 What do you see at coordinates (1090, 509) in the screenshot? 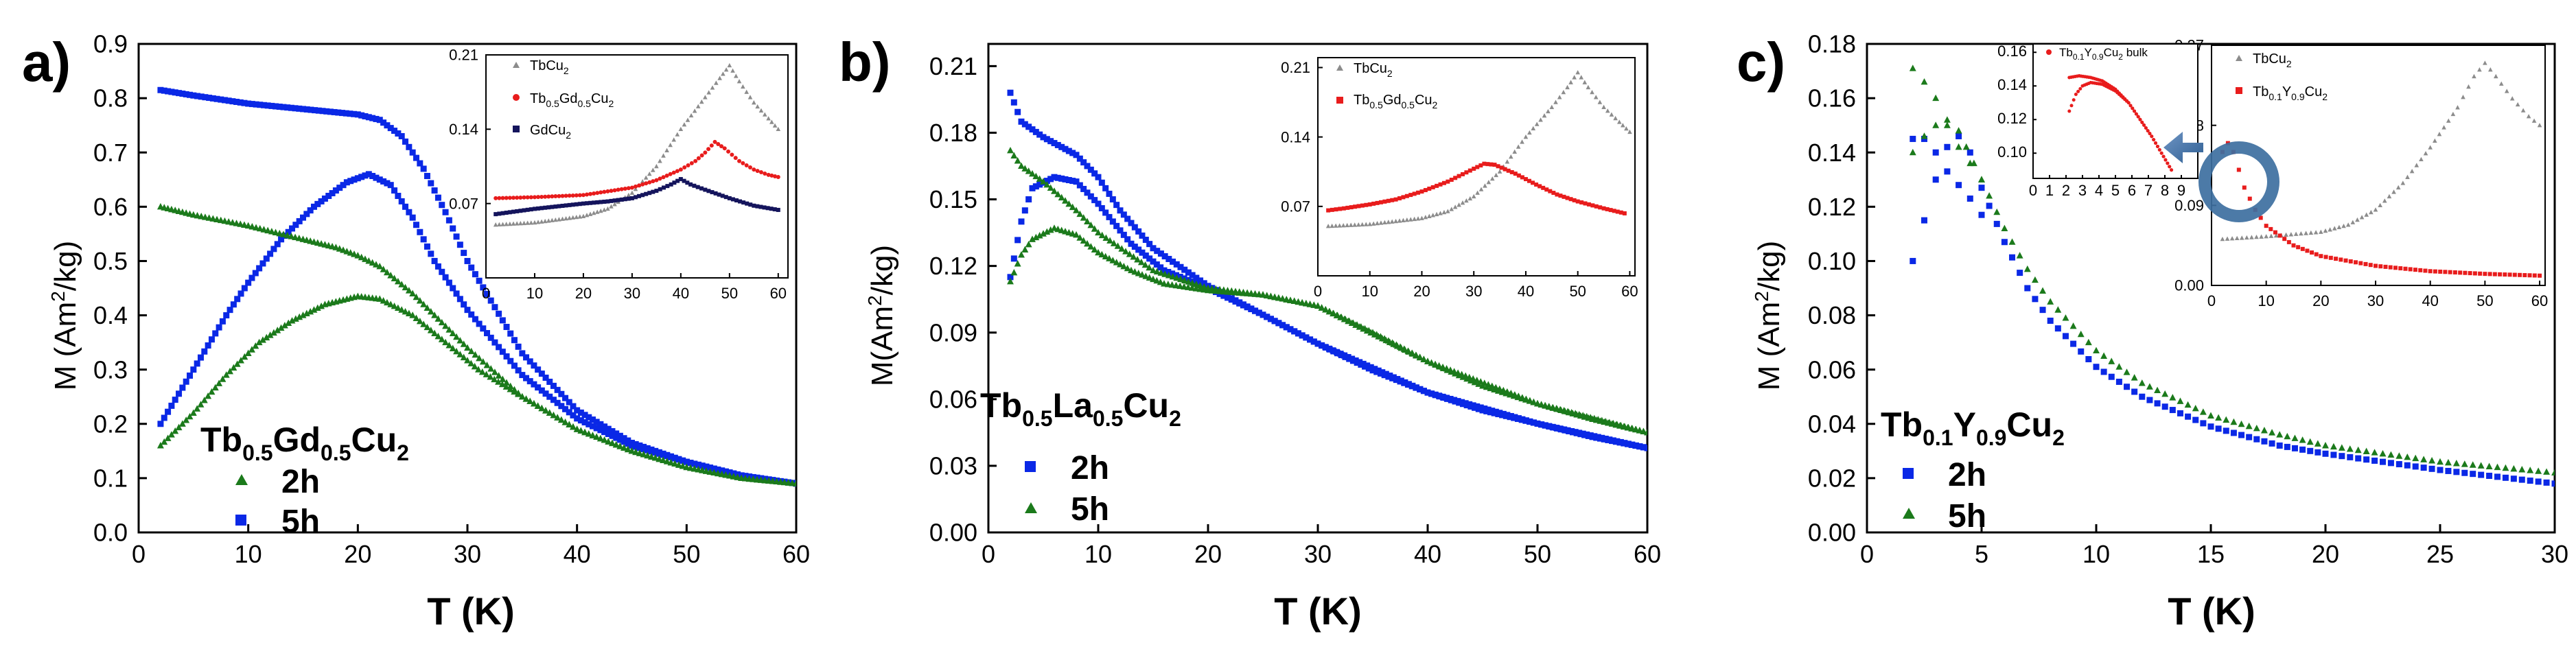
I see `legend-label-b-5h: 5h` at bounding box center [1090, 509].